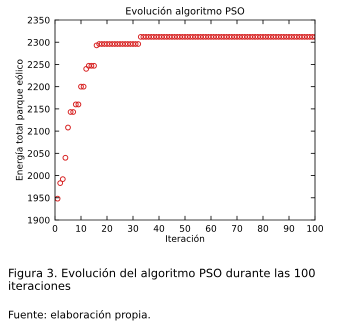 Image resolution: width=340 pixels, height=336 pixels. Describe the element at coordinates (39, 153) in the screenshot. I see `y-tick-label: 2050` at that location.